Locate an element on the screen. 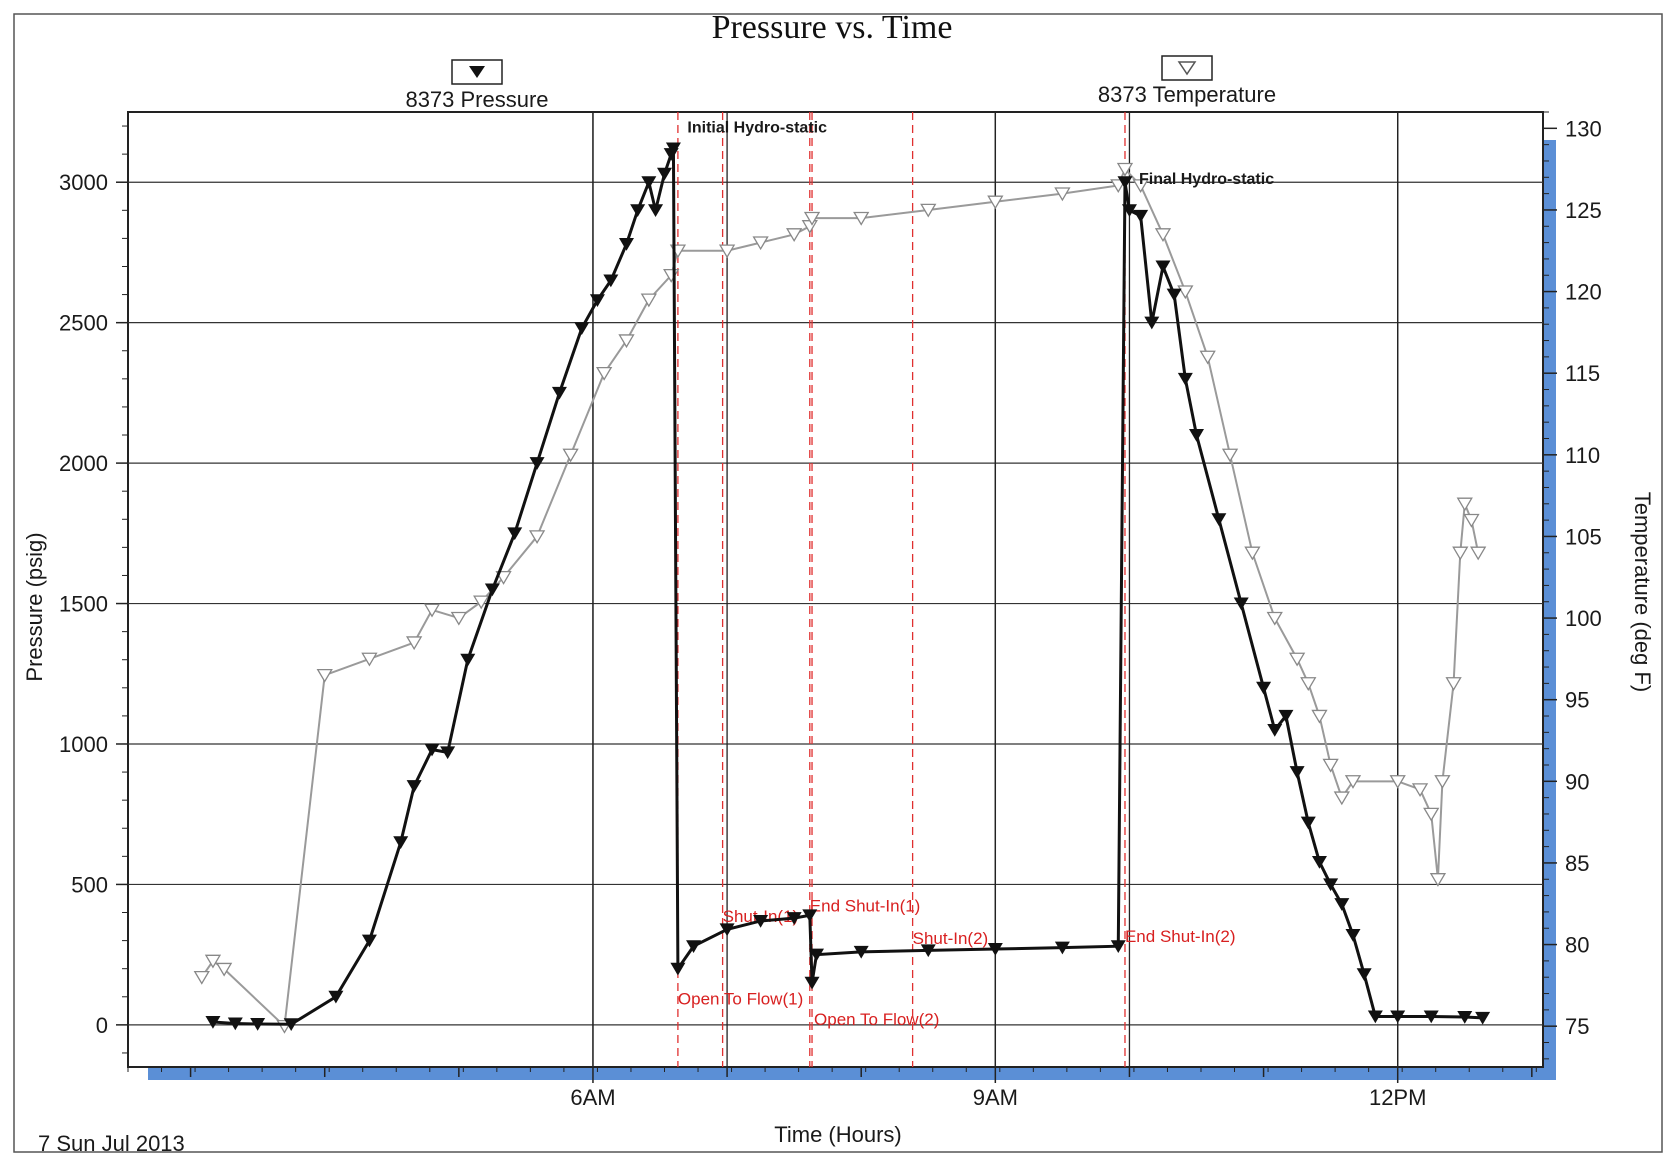 The height and width of the screenshot is (1163, 1677). y-right-tick-label: 120 is located at coordinates (1583, 292).